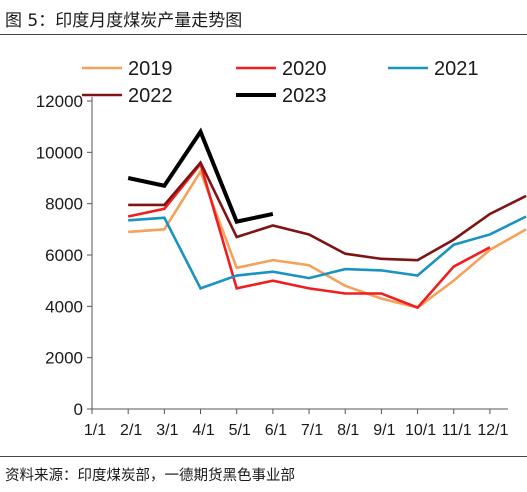 This screenshot has height=492, width=527. What do you see at coordinates (167, 430) in the screenshot?
I see `x-tick-label: 3/1` at bounding box center [167, 430].